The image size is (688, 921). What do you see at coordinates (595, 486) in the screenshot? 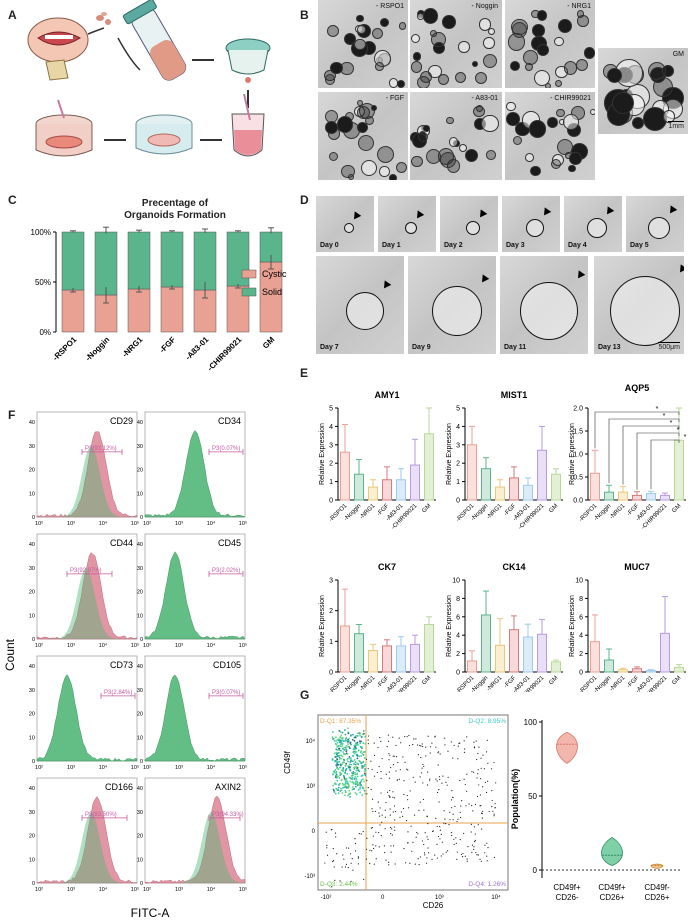
I see `bar--RSPO1` at bounding box center [595, 486].